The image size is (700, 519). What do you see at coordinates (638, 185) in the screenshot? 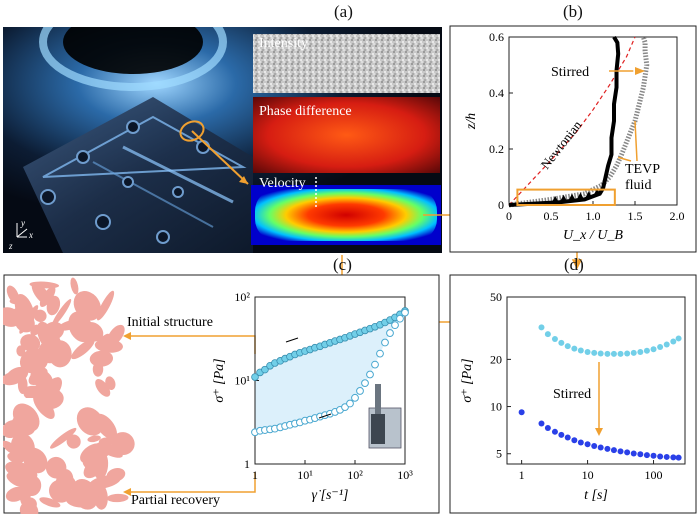
I see `fluid-annotation: fluid` at bounding box center [638, 185].